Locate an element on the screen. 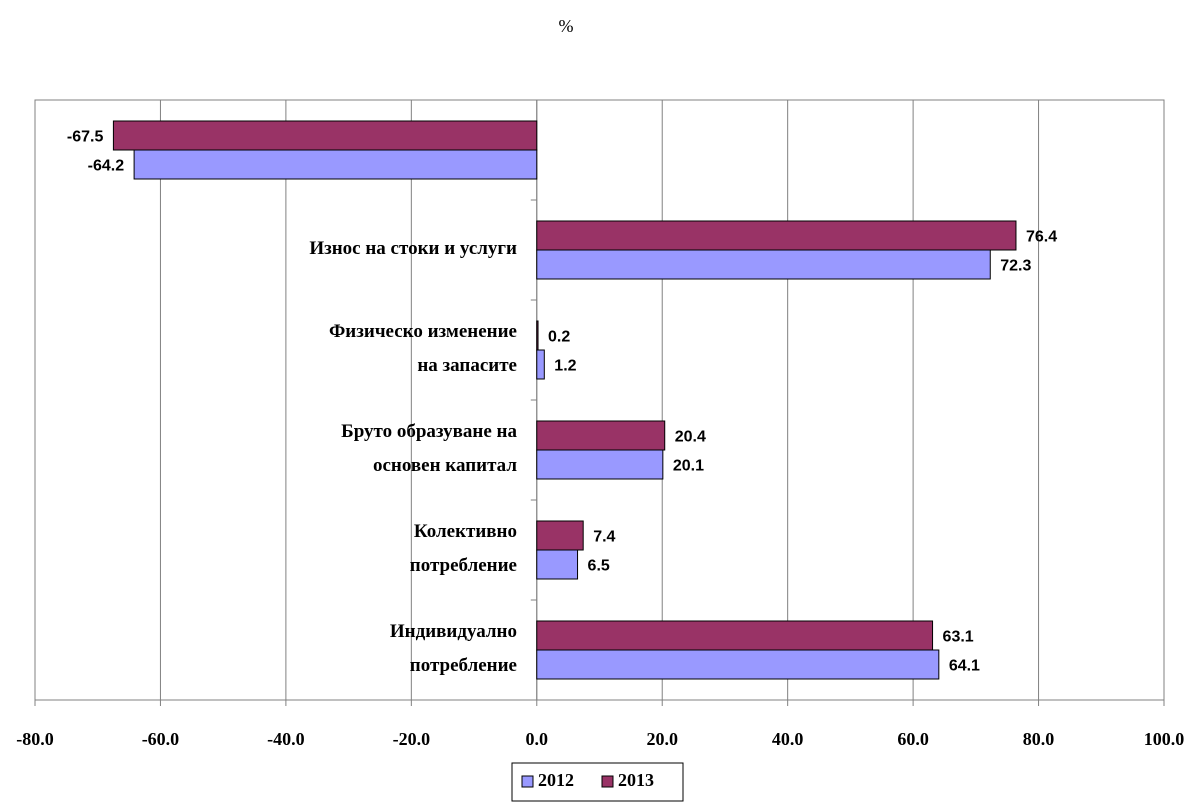  value-label: 6.5 is located at coordinates (599, 566).